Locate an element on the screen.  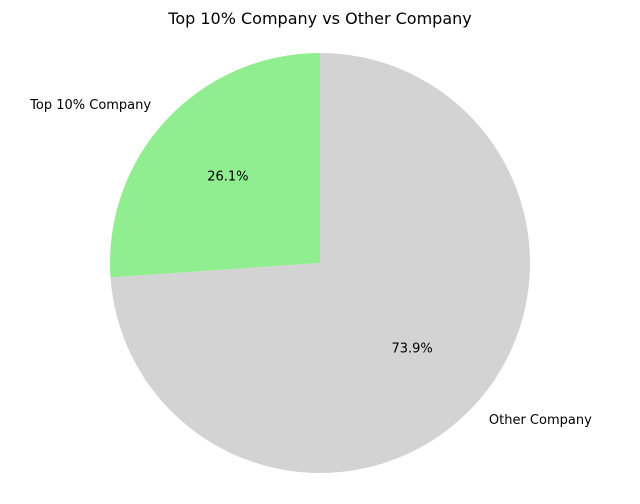
chart-title: Top 10% Company vs Other Company is located at coordinates (319, 18).